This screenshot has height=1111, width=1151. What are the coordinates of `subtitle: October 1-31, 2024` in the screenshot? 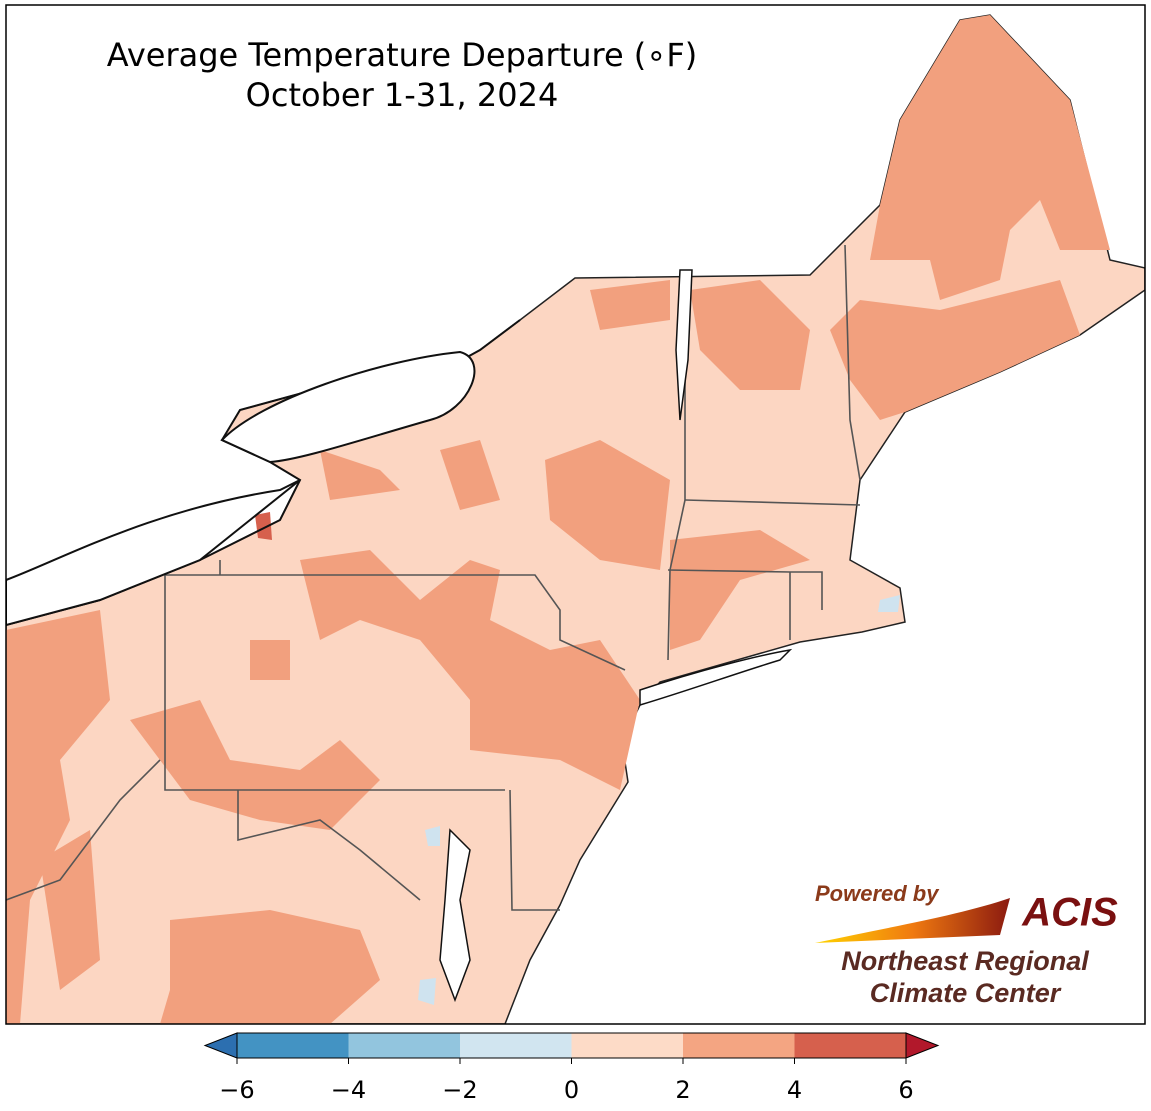 It's located at (402, 95).